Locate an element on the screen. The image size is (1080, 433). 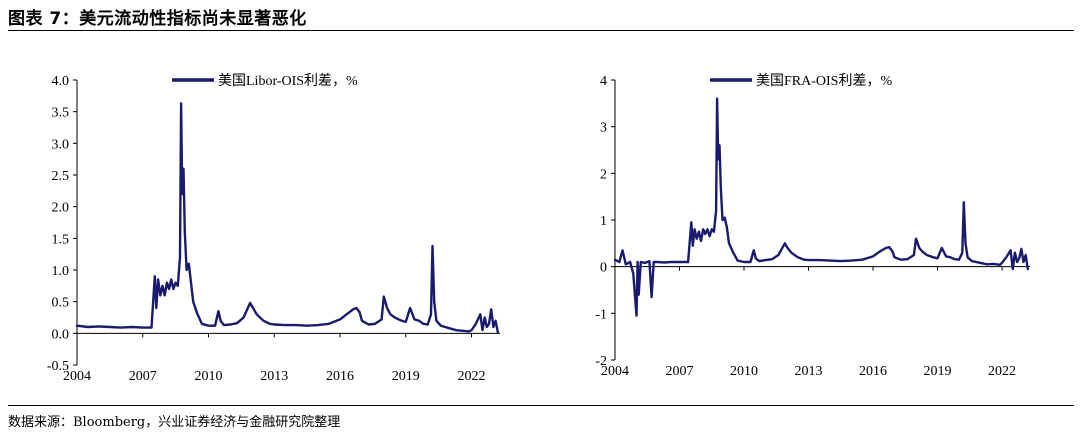
y-tick-label: 0 is located at coordinates (603, 268).